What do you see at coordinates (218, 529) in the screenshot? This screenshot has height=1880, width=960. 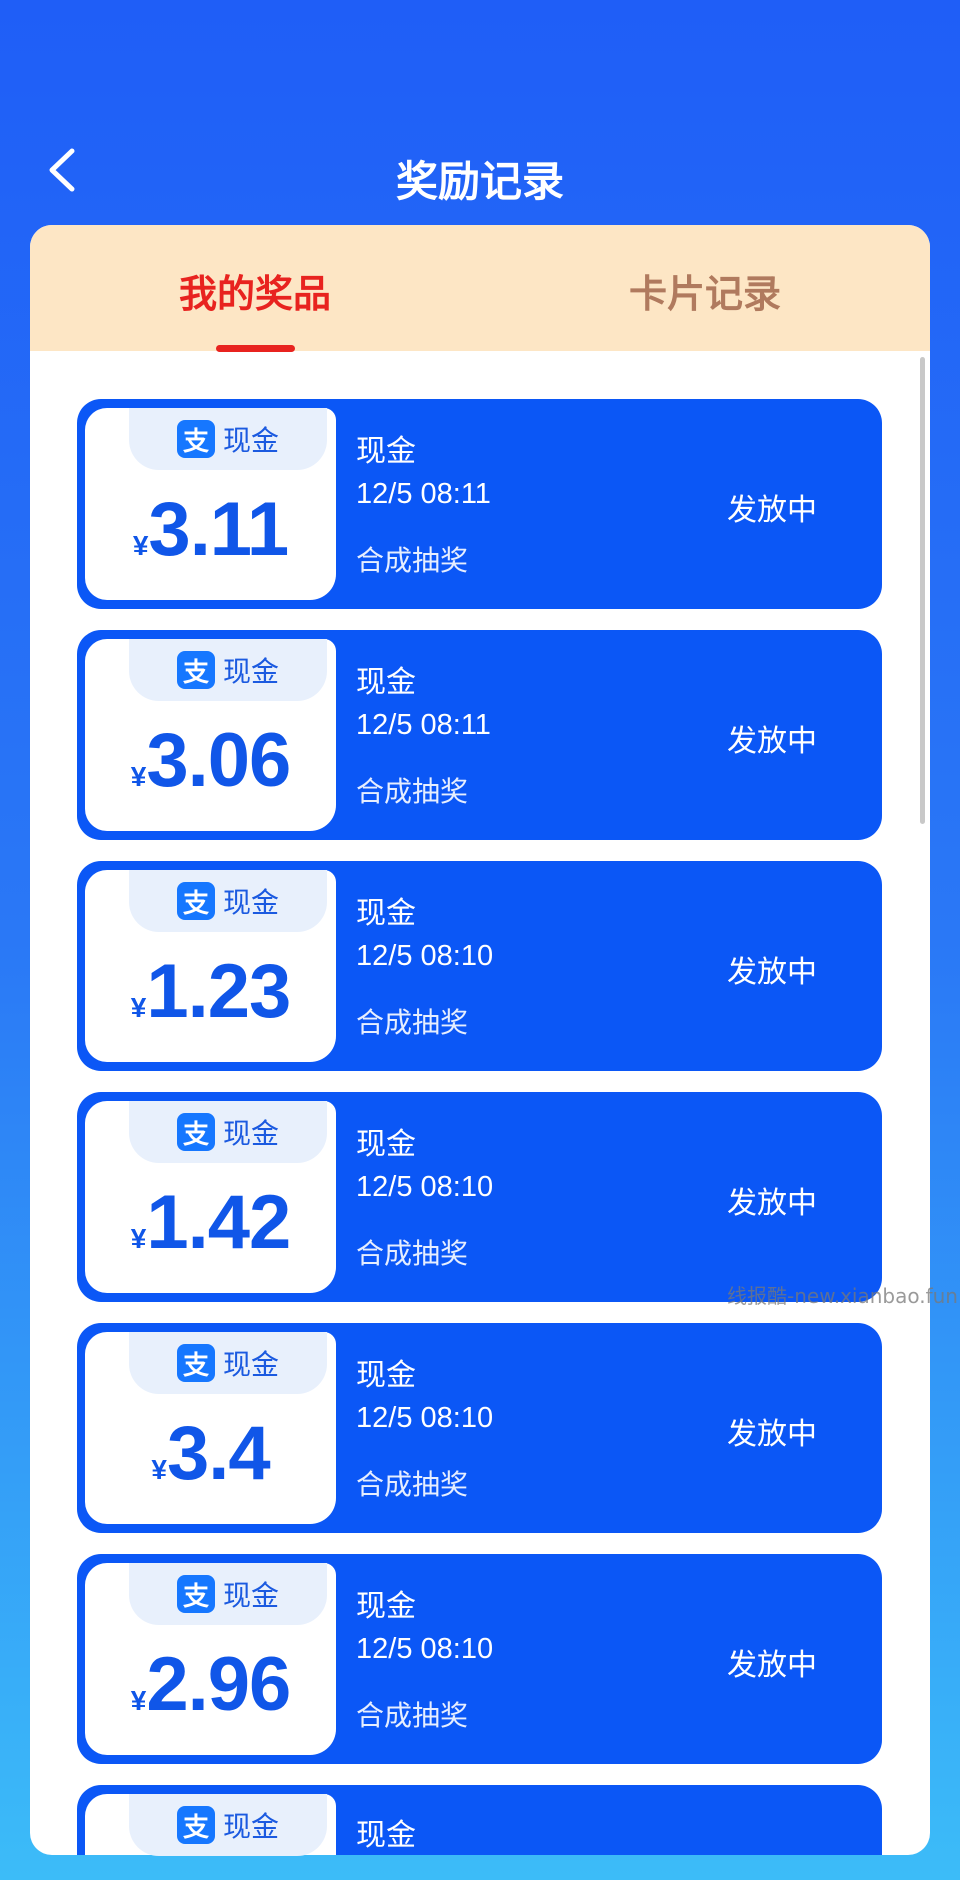 I see `amount-value: 3.11` at bounding box center [218, 529].